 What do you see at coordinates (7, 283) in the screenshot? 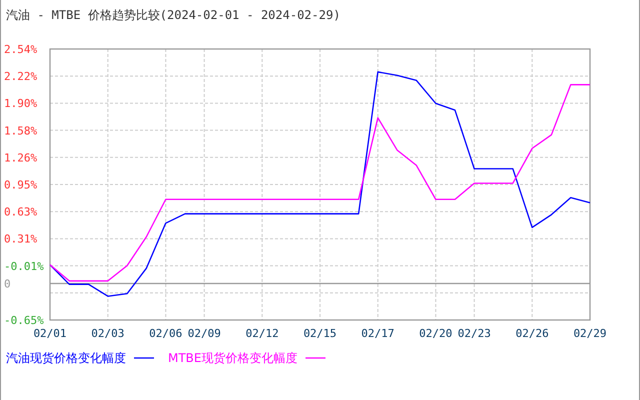
I see `ref-line-label: 0` at bounding box center [7, 283].